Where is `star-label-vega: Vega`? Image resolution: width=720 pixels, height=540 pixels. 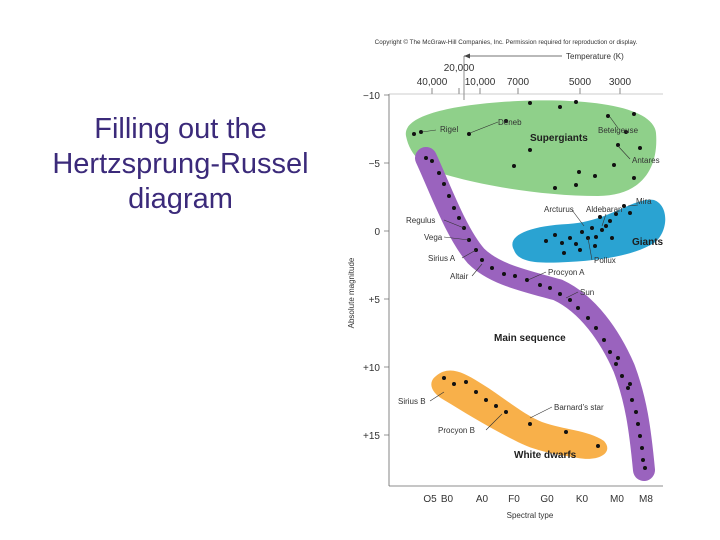 star-label-vega: Vega is located at coordinates (433, 237).